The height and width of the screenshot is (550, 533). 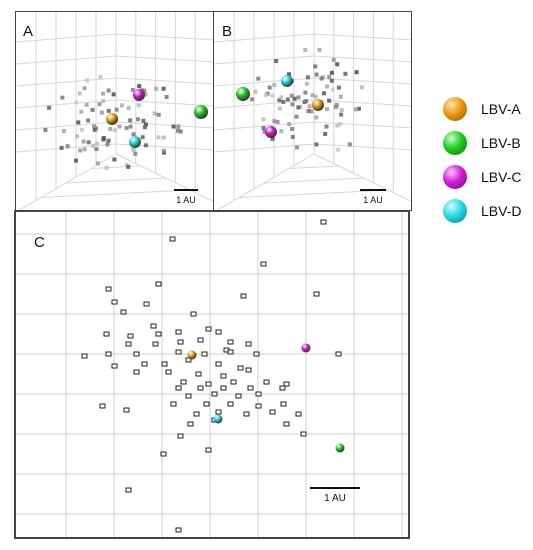 I want to click on legend: LBV-A LBV-B LBV-C LBV-D, so click(x=482, y=160).